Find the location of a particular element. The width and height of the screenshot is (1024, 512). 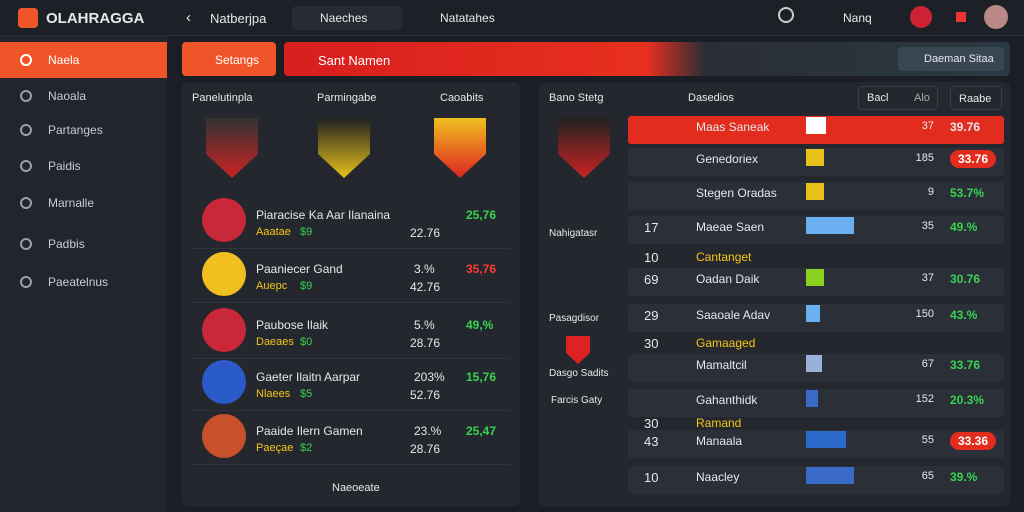

sidebar-item: Marnalle is located at coordinates (83, 203).